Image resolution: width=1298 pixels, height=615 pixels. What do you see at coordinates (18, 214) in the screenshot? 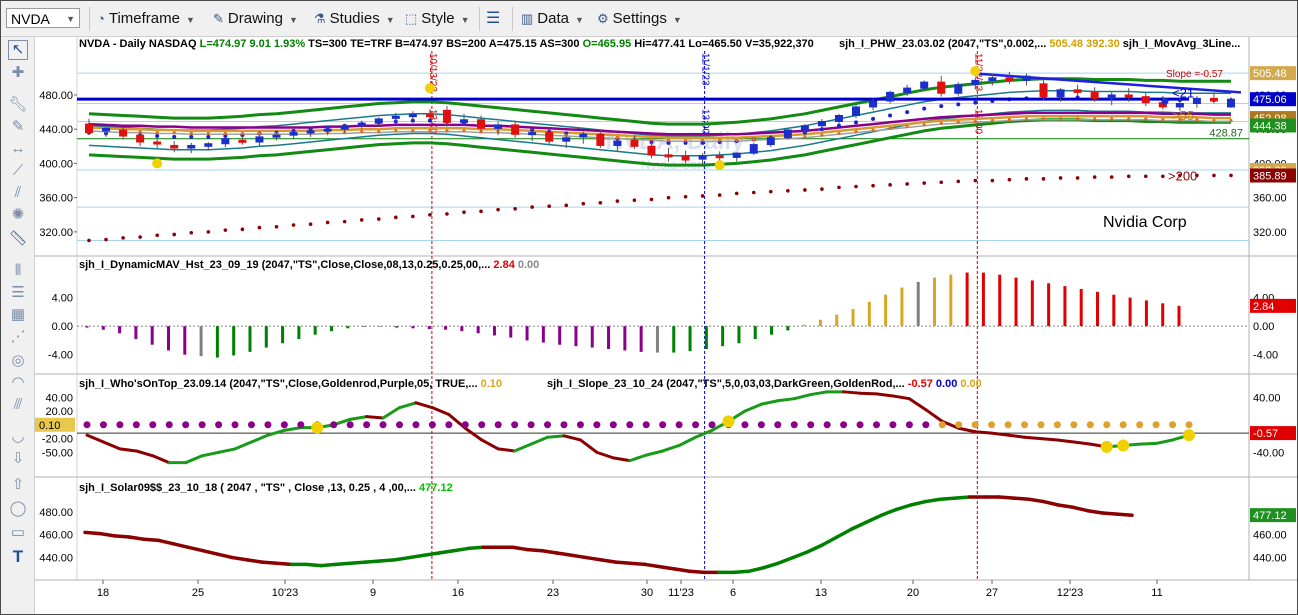
I see `gann-icon: ✺` at bounding box center [18, 214].